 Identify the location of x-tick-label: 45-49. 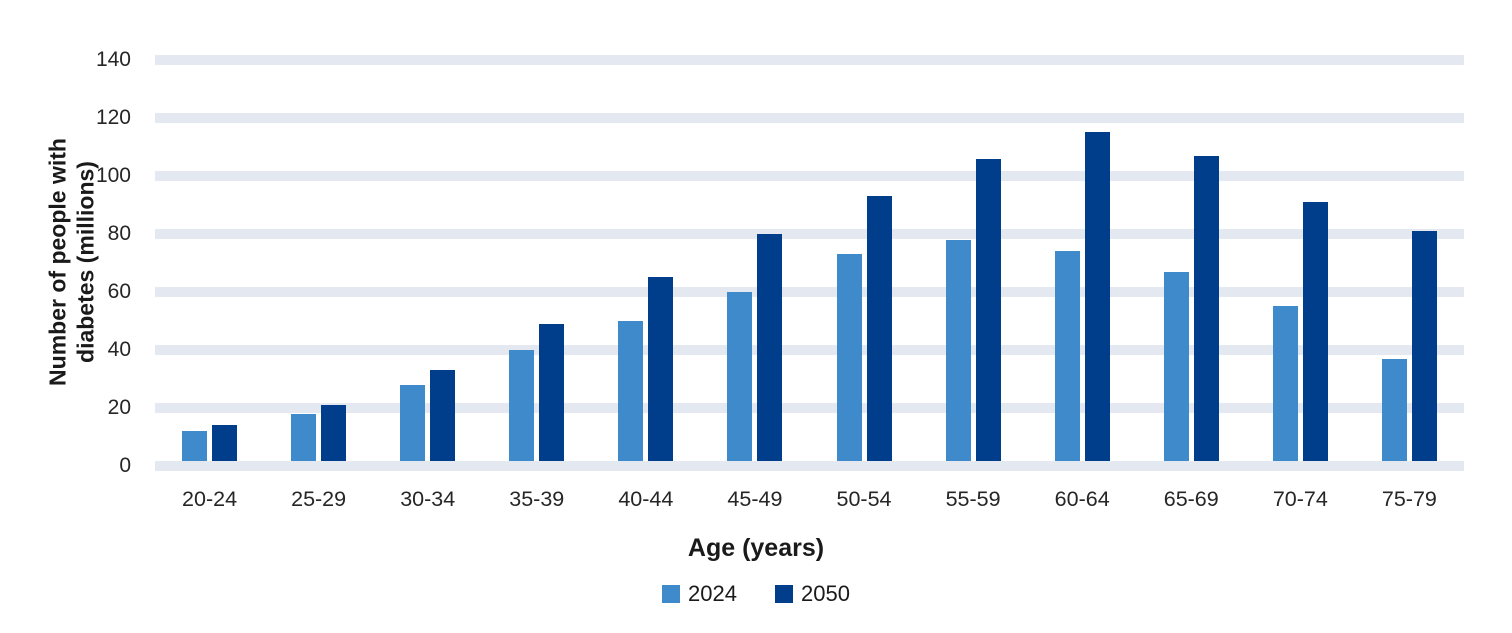
(755, 499).